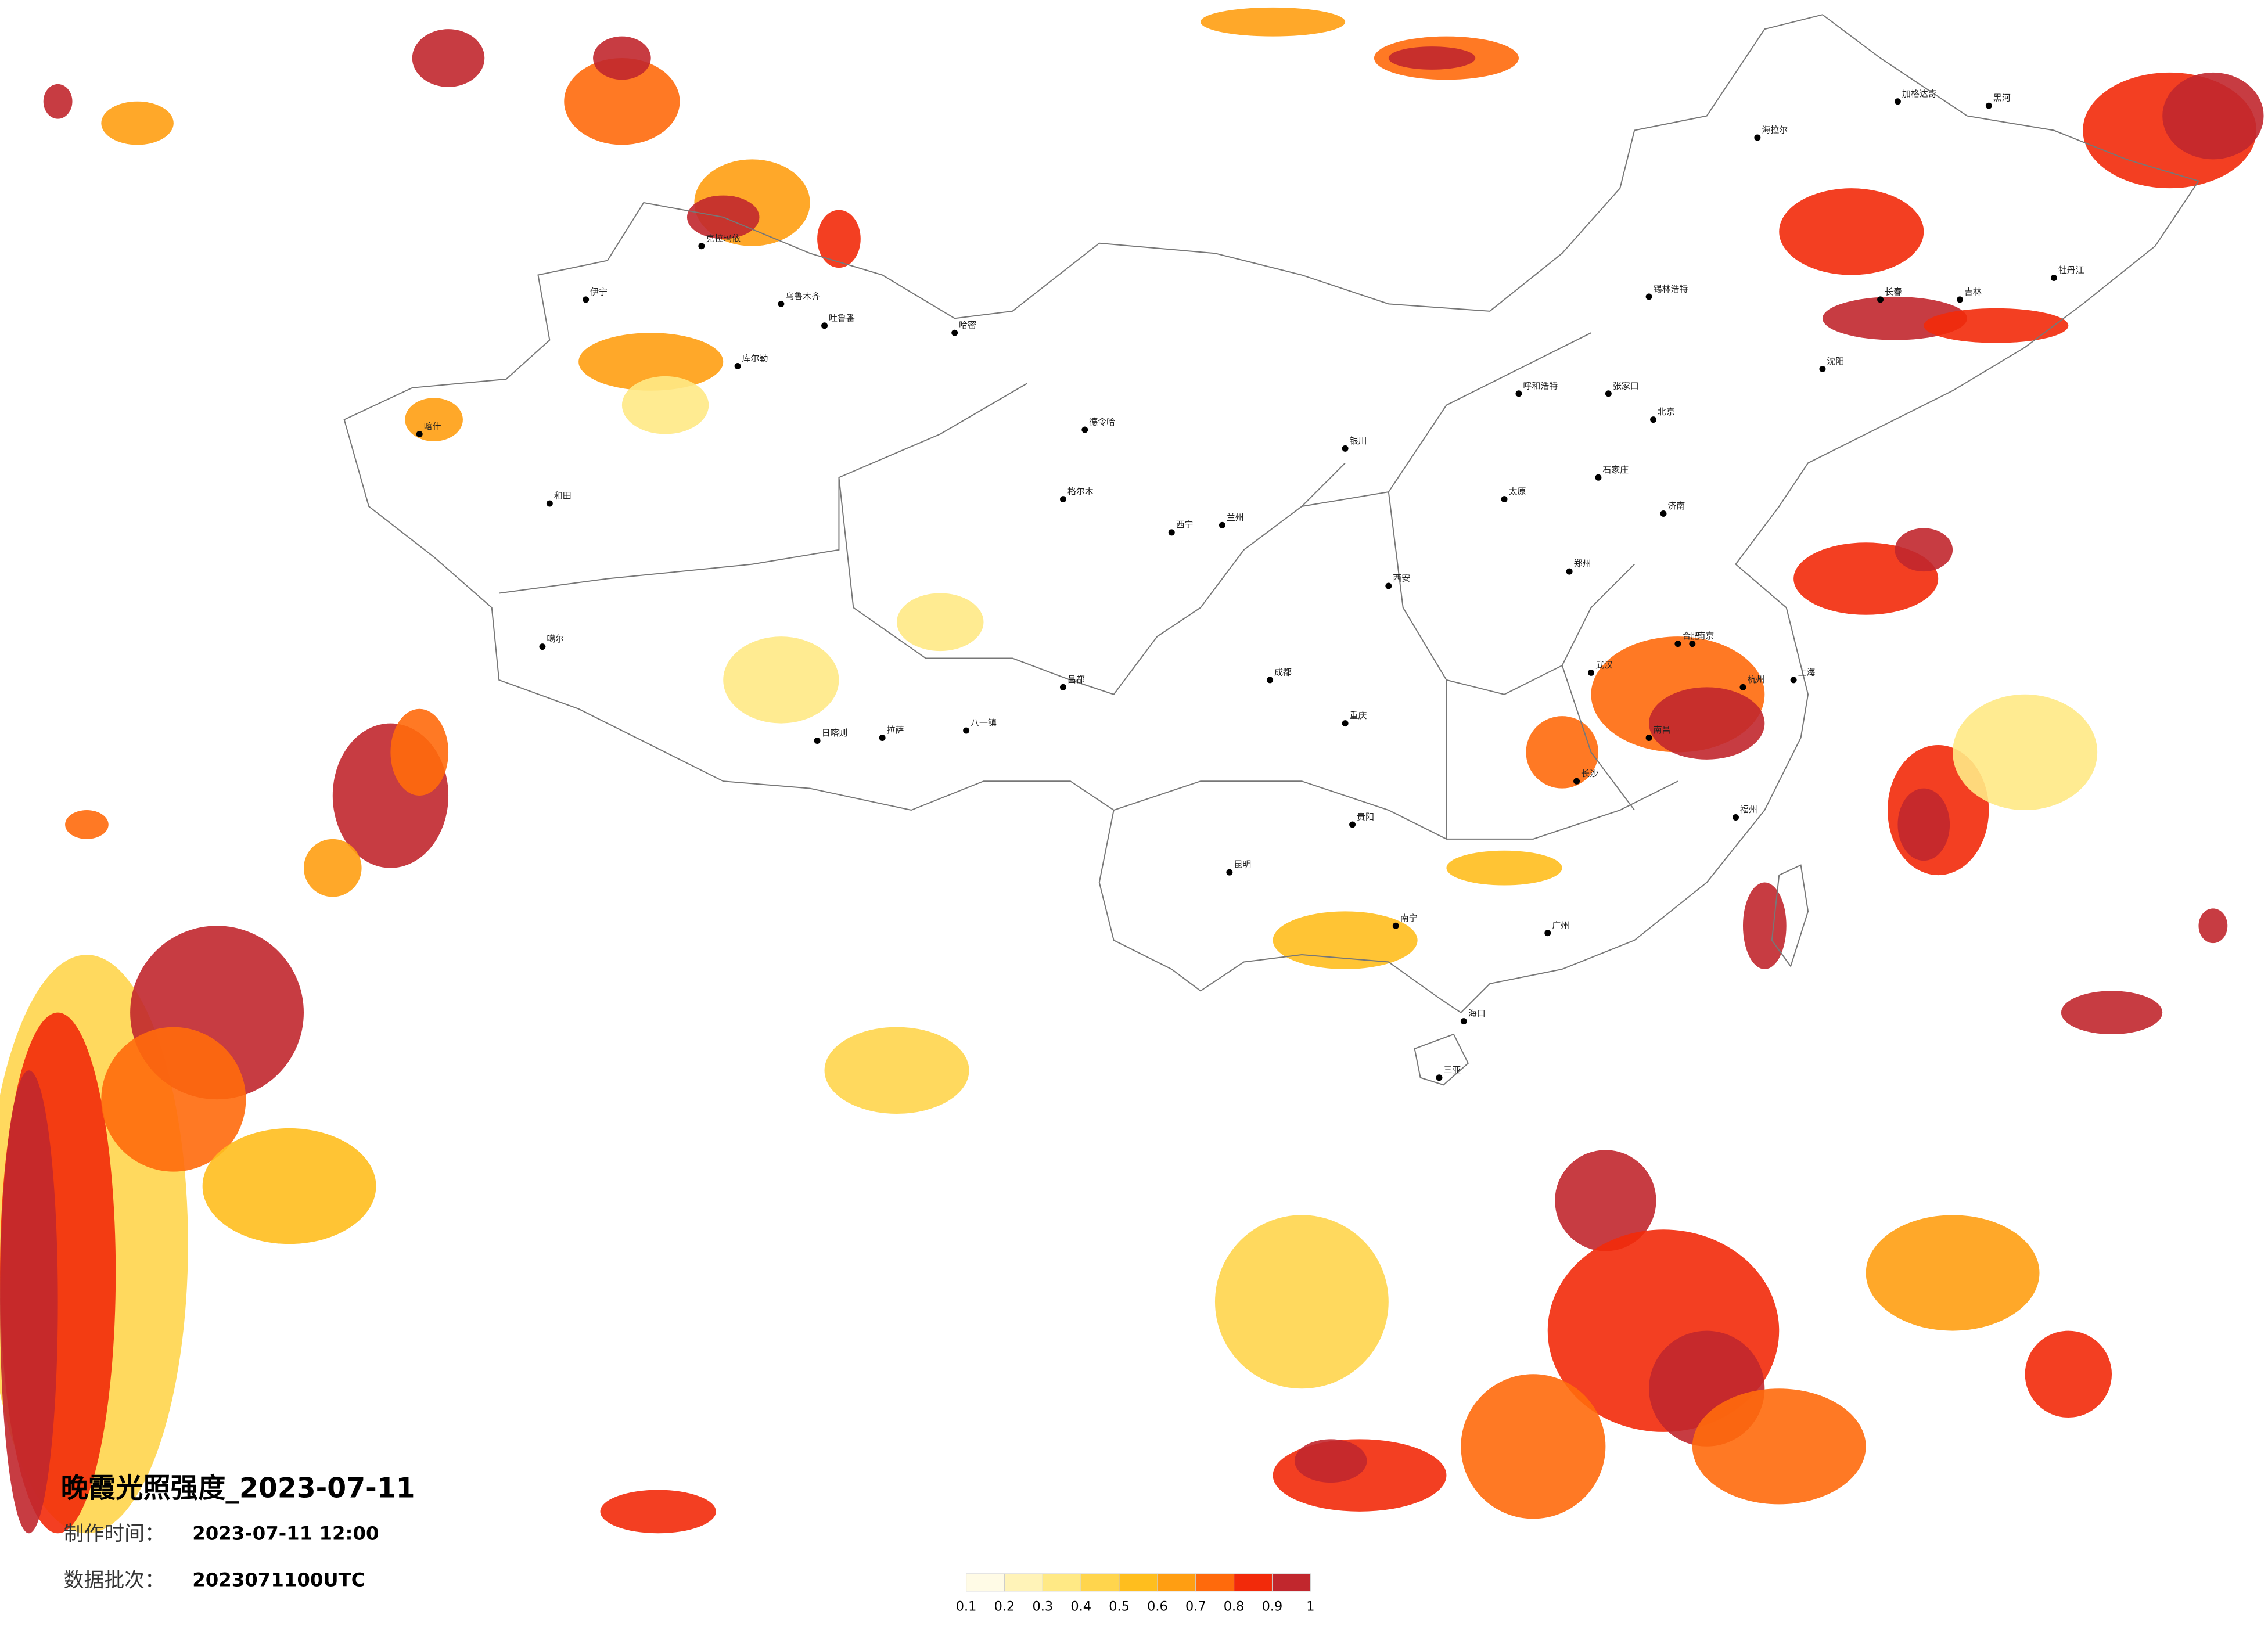 The width and height of the screenshot is (2268, 1626). What do you see at coordinates (1102, 422) in the screenshot?
I see `city-label: 德令哈` at bounding box center [1102, 422].